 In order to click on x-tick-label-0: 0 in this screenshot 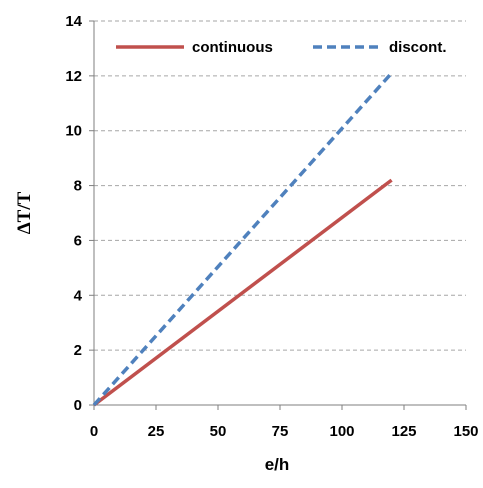, I will do `click(94, 431)`.